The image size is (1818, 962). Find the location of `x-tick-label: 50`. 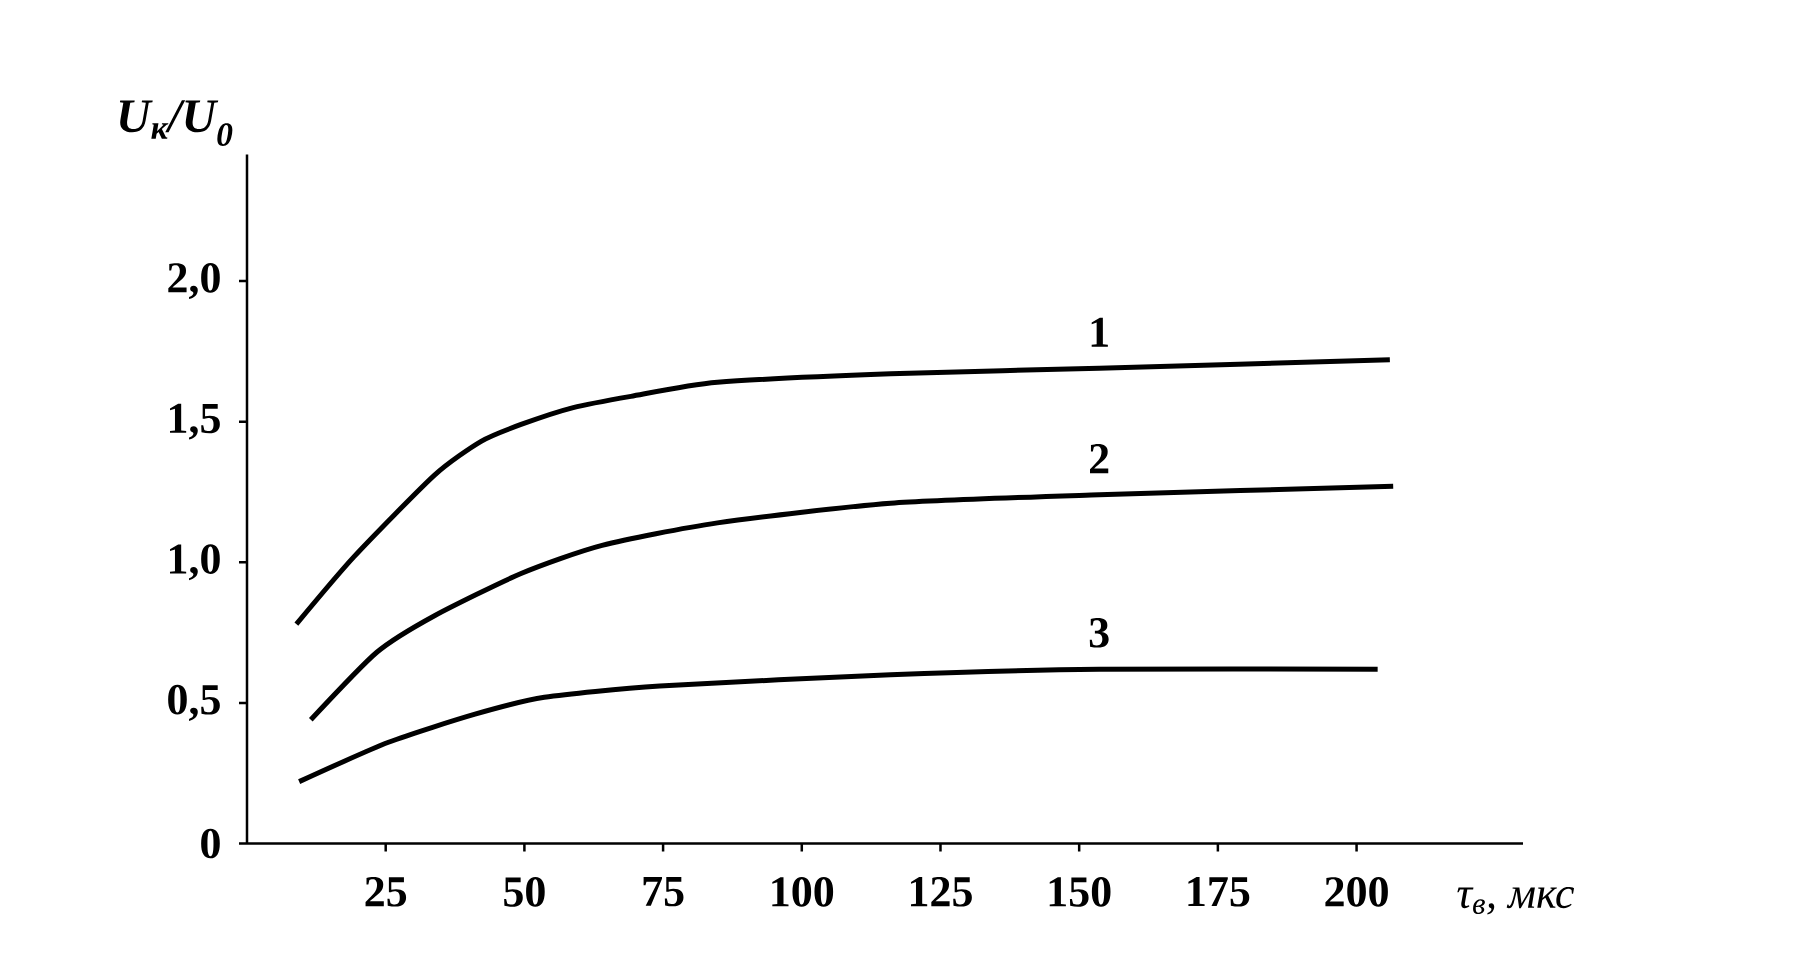

x-tick-label: 50 is located at coordinates (524, 892).